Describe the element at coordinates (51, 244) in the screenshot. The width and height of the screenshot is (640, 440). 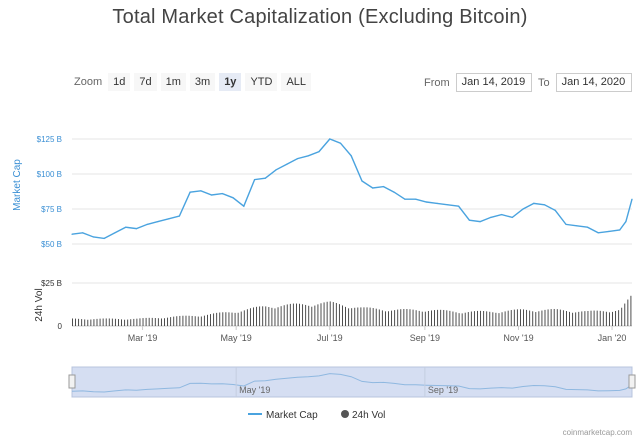
I see `y-tick-label: $50 B` at that location.